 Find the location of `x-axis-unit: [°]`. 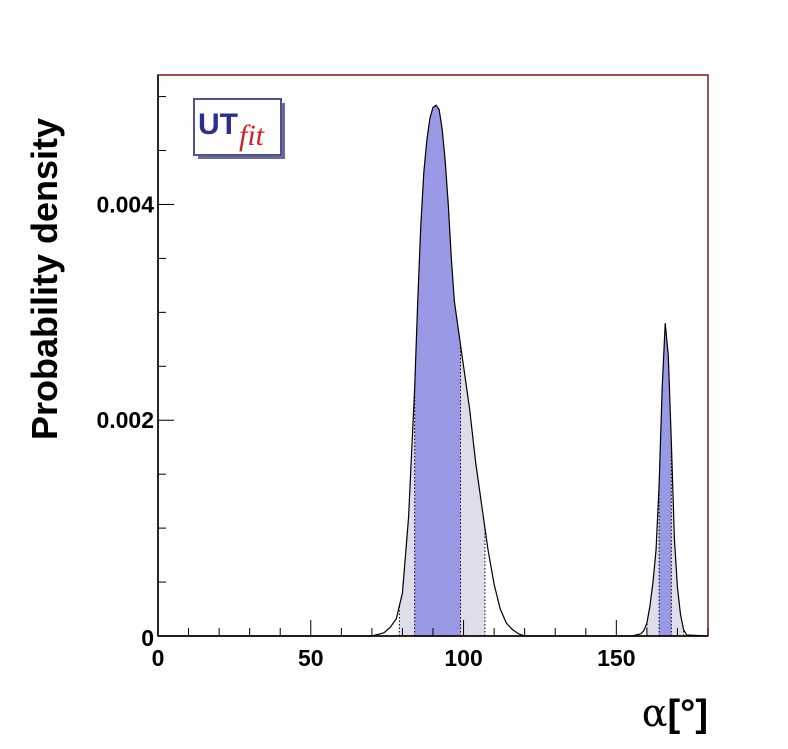

x-axis-unit: [°] is located at coordinates (687, 714).